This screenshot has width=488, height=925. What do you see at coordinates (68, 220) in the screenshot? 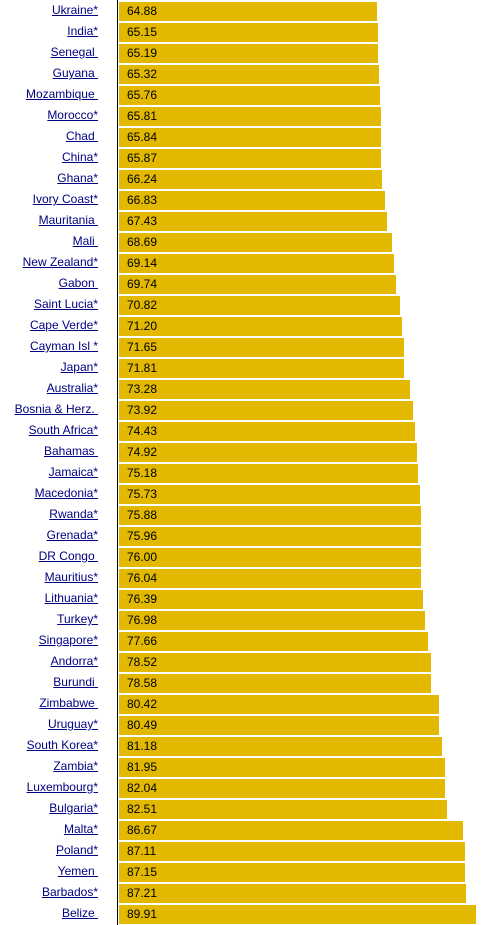
I see `category-label-link: Mauritania` at bounding box center [68, 220].